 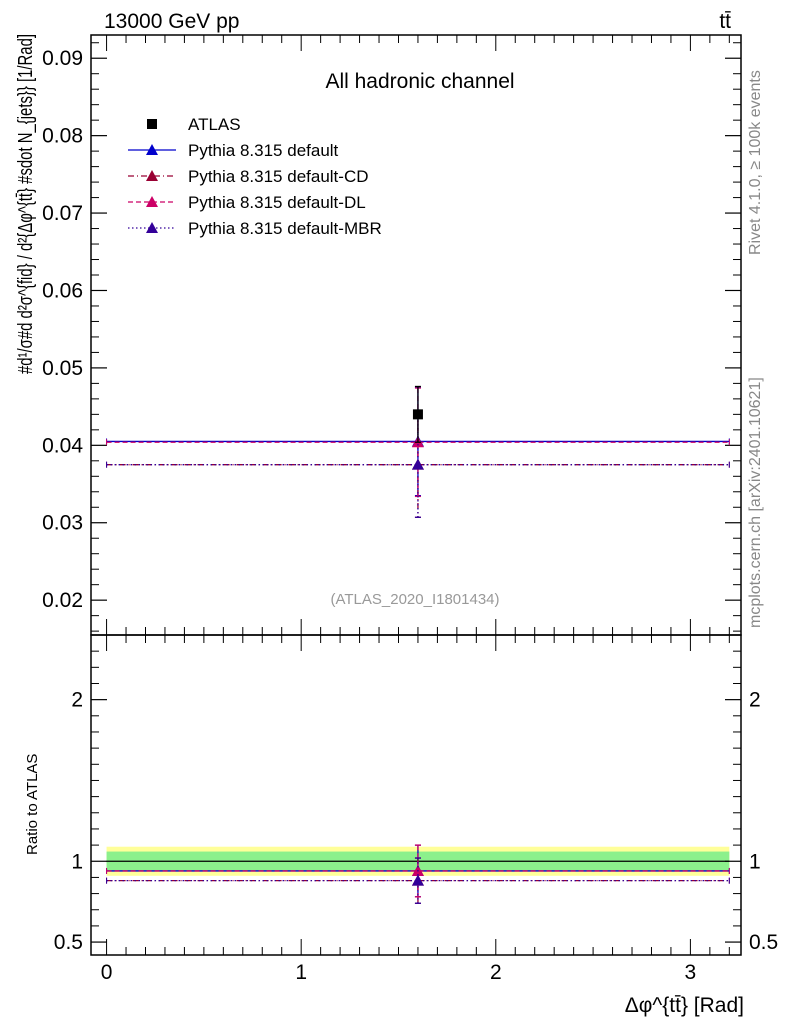 I want to click on legend-item-dl: Pythia 8.315 default-DL, so click(x=247, y=202).